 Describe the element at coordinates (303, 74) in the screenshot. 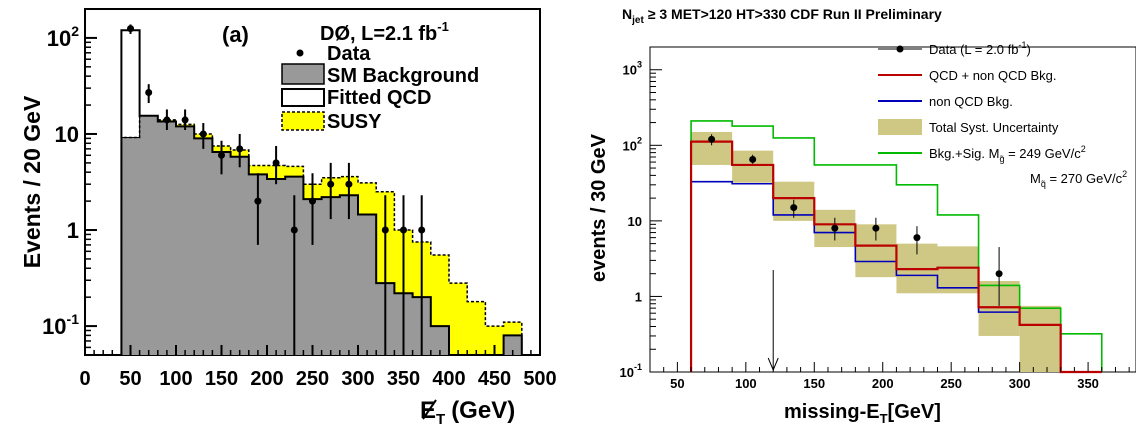

I see `legend-sm-swatch` at that location.